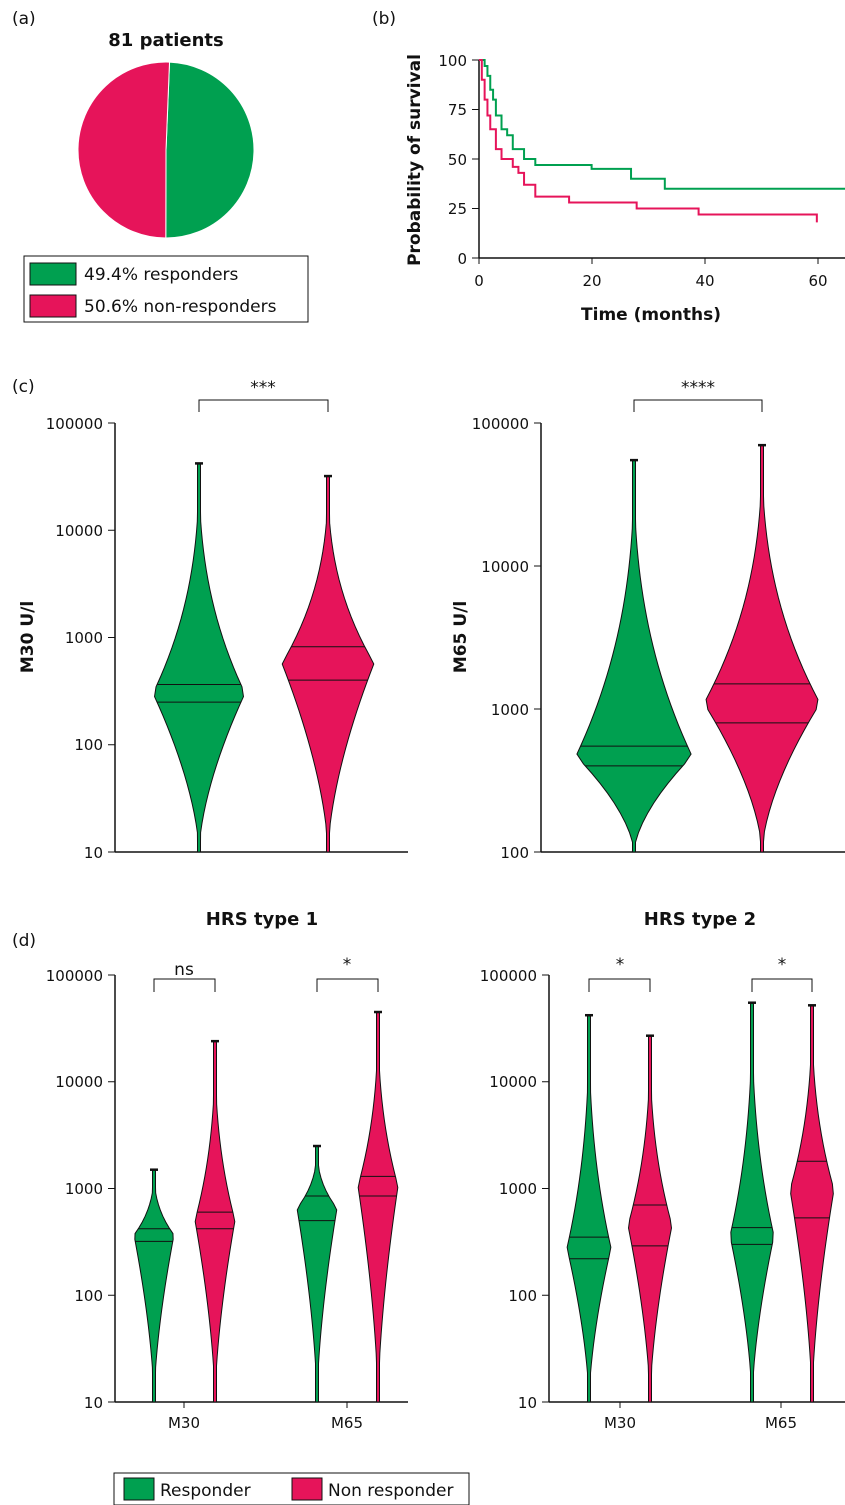  I want to click on km-x-tick-label: 60, so click(817, 281).